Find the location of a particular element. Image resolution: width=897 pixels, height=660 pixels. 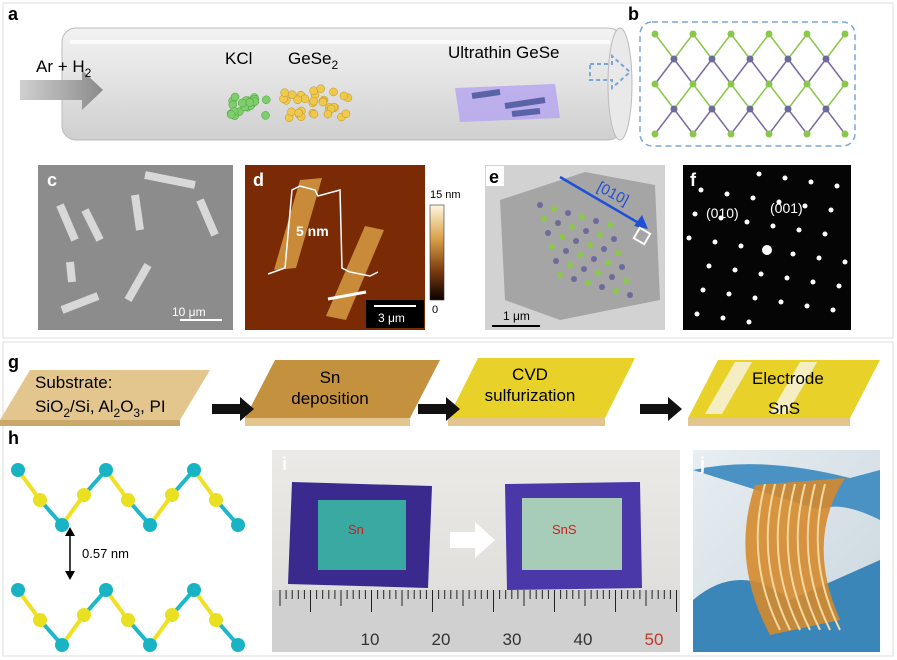

kcl-particle is located at coordinates (231, 114).